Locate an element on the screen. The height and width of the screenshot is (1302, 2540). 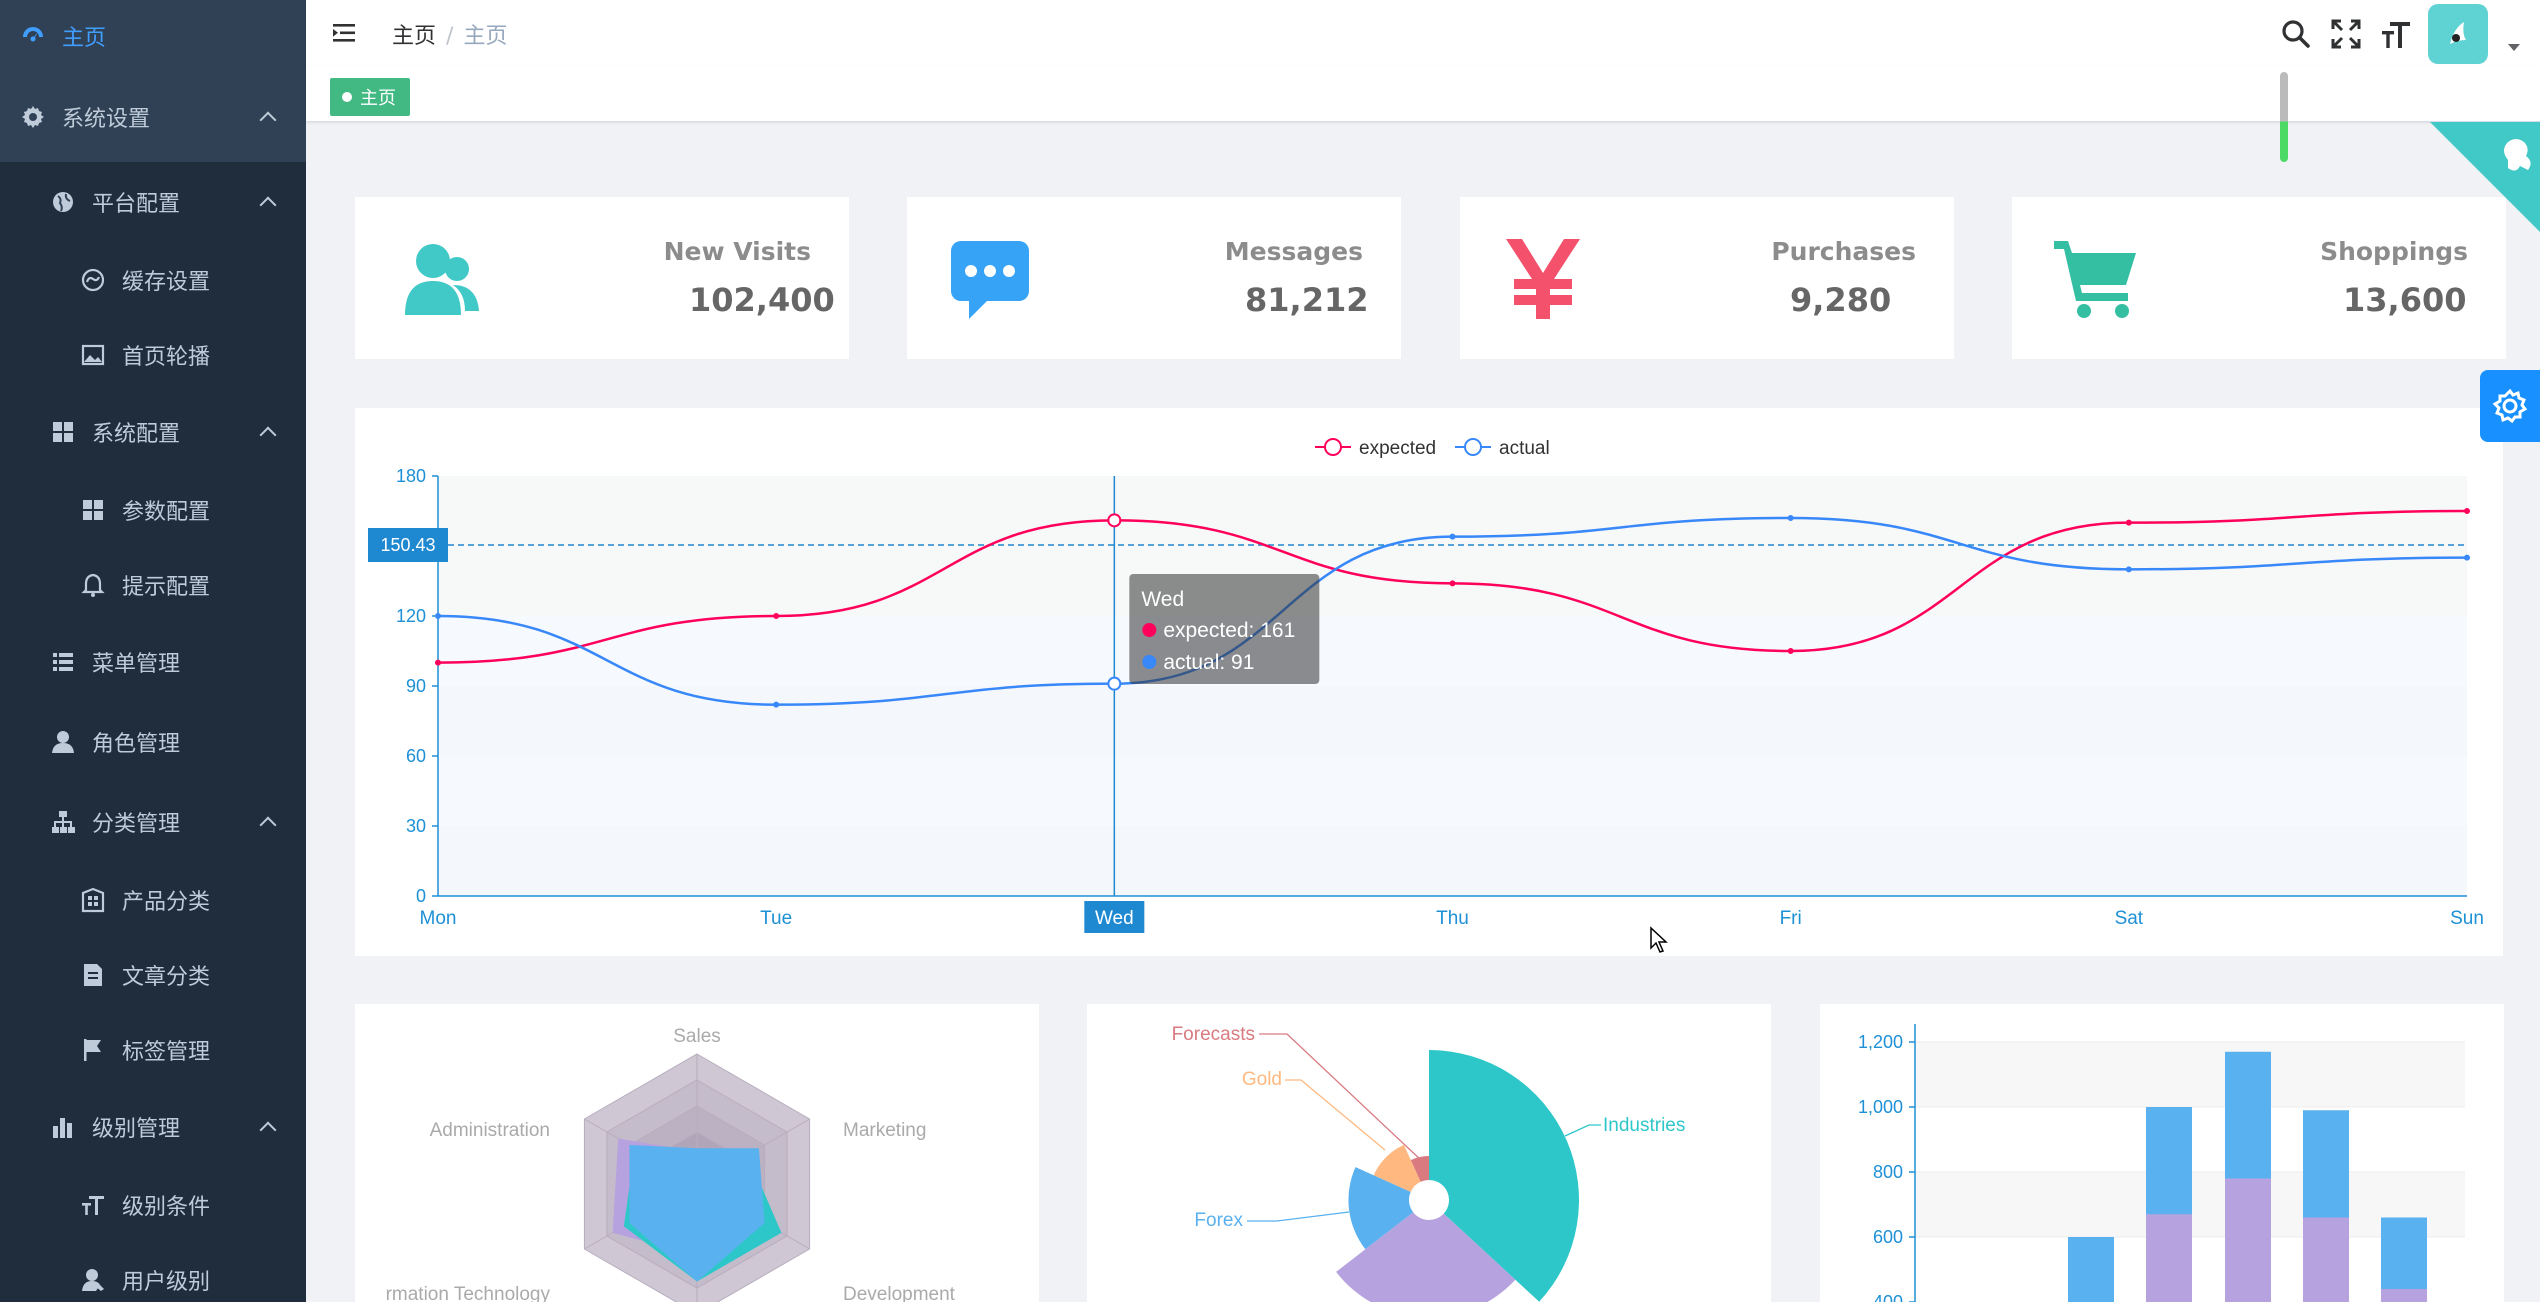
sidebar-item-3: 缓存设置 is located at coordinates (153, 279).